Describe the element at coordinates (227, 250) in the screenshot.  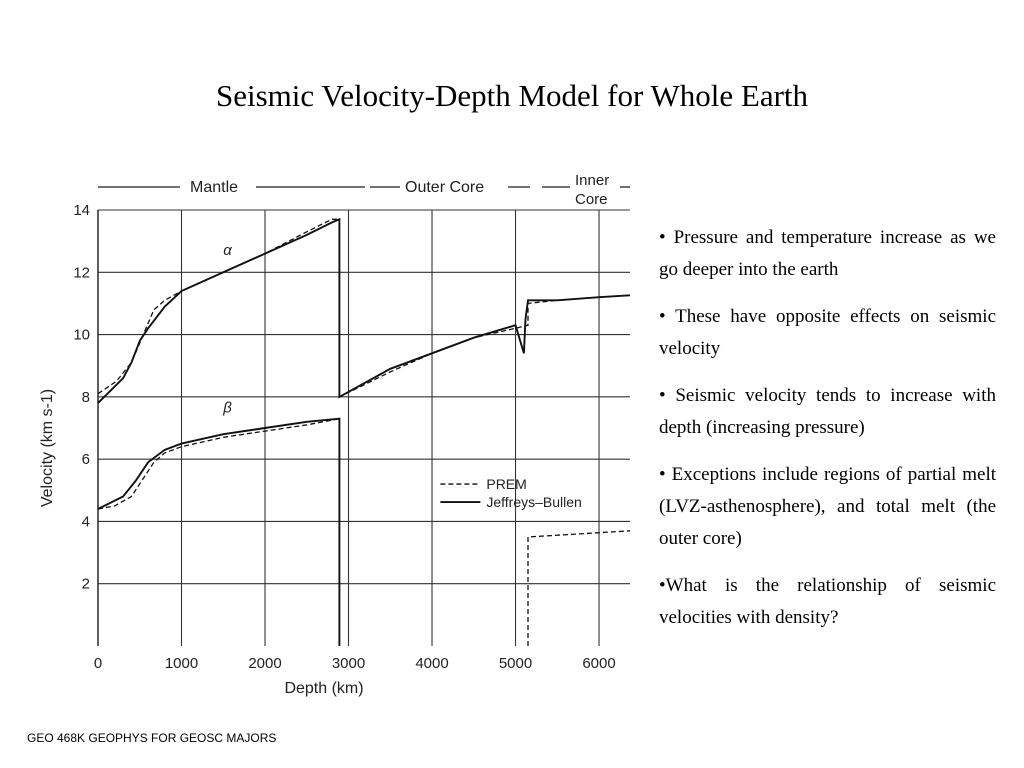
I see `curve-label-alpha: α` at that location.